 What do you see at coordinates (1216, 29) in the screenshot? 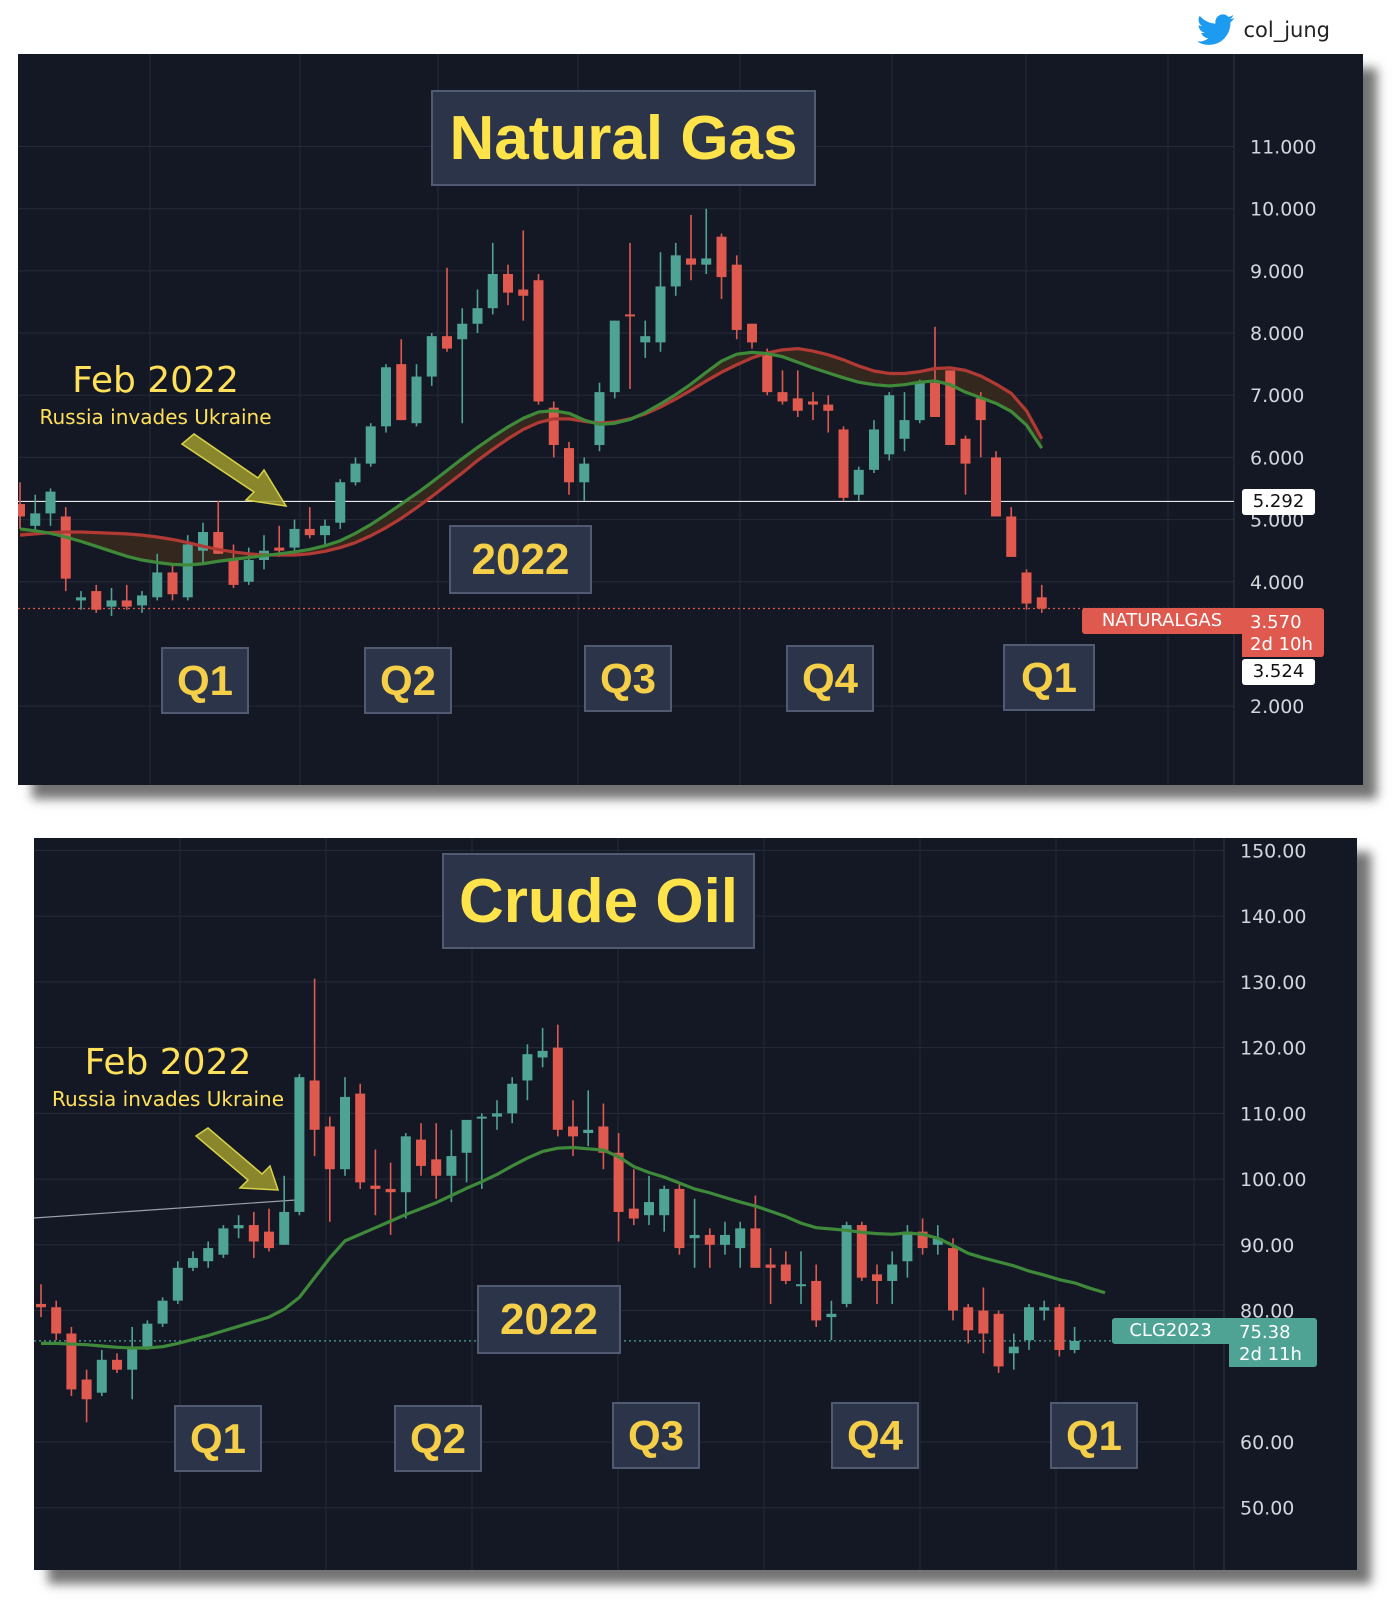
I see `twitter-bird-icon` at bounding box center [1216, 29].